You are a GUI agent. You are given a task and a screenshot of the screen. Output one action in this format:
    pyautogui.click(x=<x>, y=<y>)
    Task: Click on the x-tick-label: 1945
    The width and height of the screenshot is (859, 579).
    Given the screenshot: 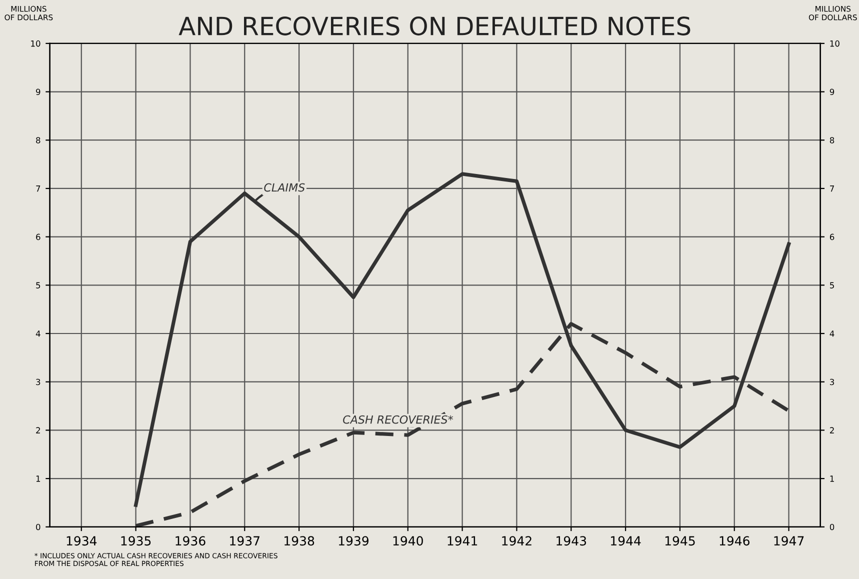 What is the action you would take?
    pyautogui.click(x=680, y=541)
    